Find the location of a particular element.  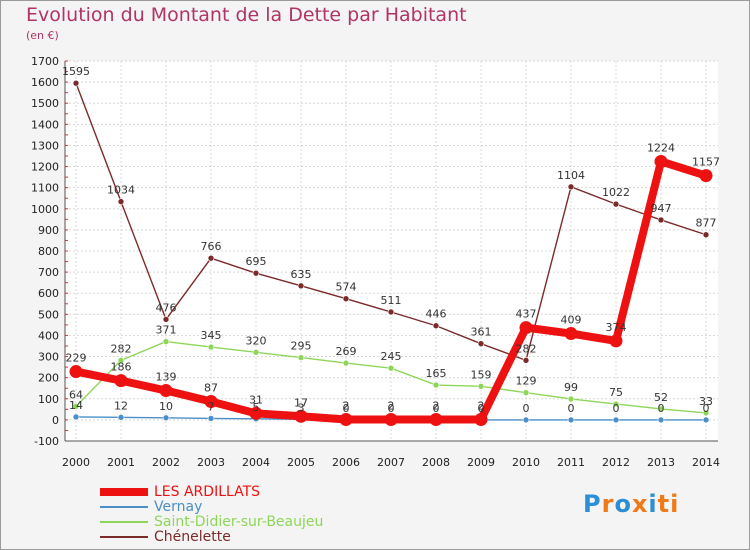

legend-label: Chénelette is located at coordinates (192, 536).